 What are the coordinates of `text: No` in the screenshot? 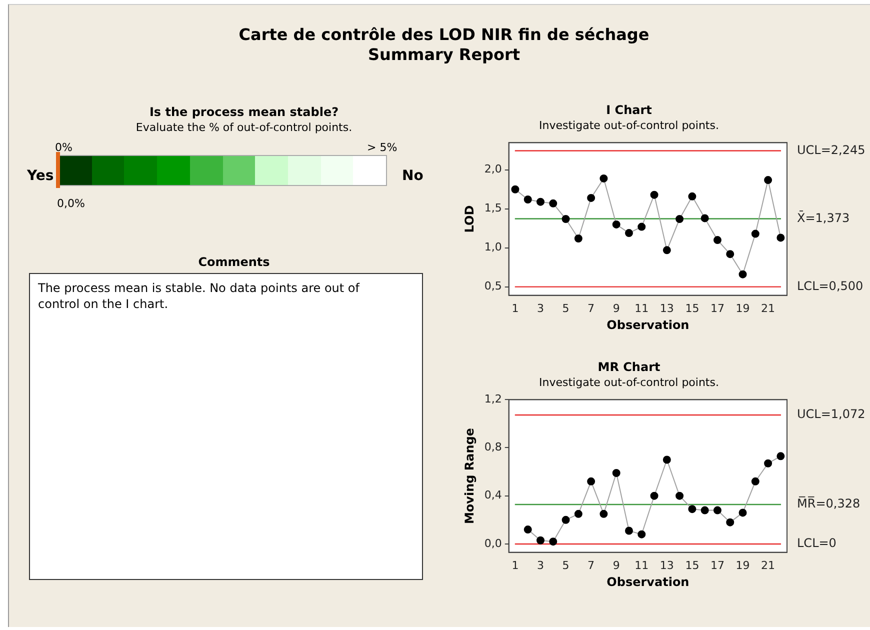 It's located at (413, 176).